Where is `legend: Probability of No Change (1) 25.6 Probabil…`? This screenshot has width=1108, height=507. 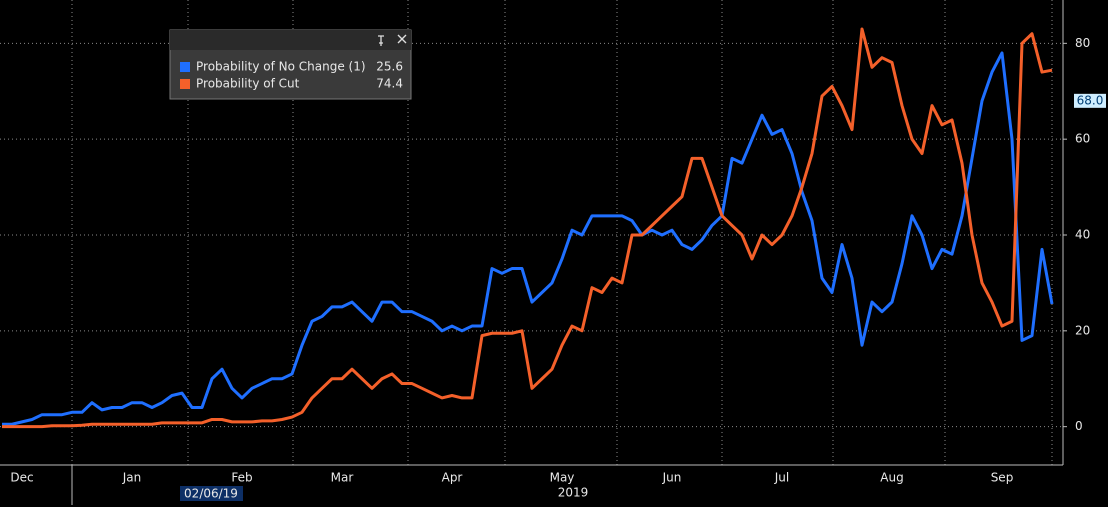
legend: Probability of No Change (1) 25.6 Probabil… is located at coordinates (290, 64).